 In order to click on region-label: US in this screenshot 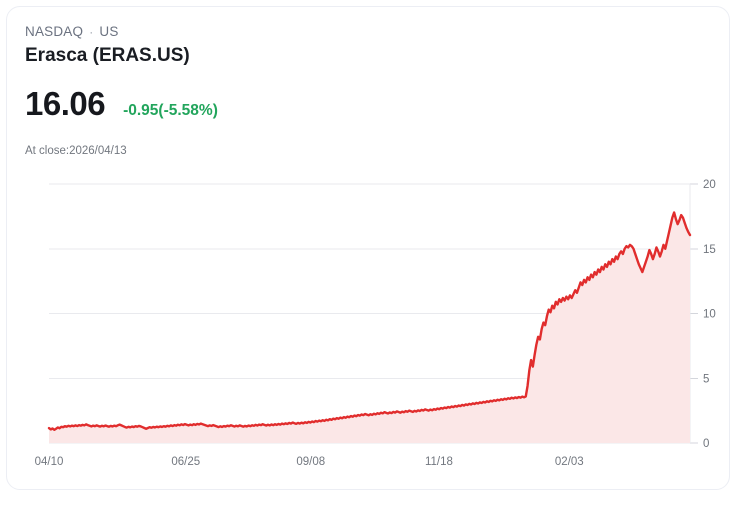, I will do `click(109, 31)`.